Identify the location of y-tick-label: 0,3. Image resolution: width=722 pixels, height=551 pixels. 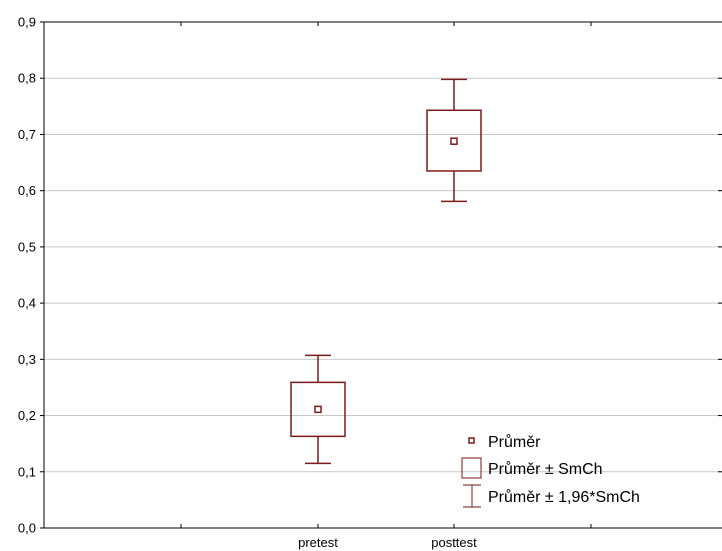
(27, 359).